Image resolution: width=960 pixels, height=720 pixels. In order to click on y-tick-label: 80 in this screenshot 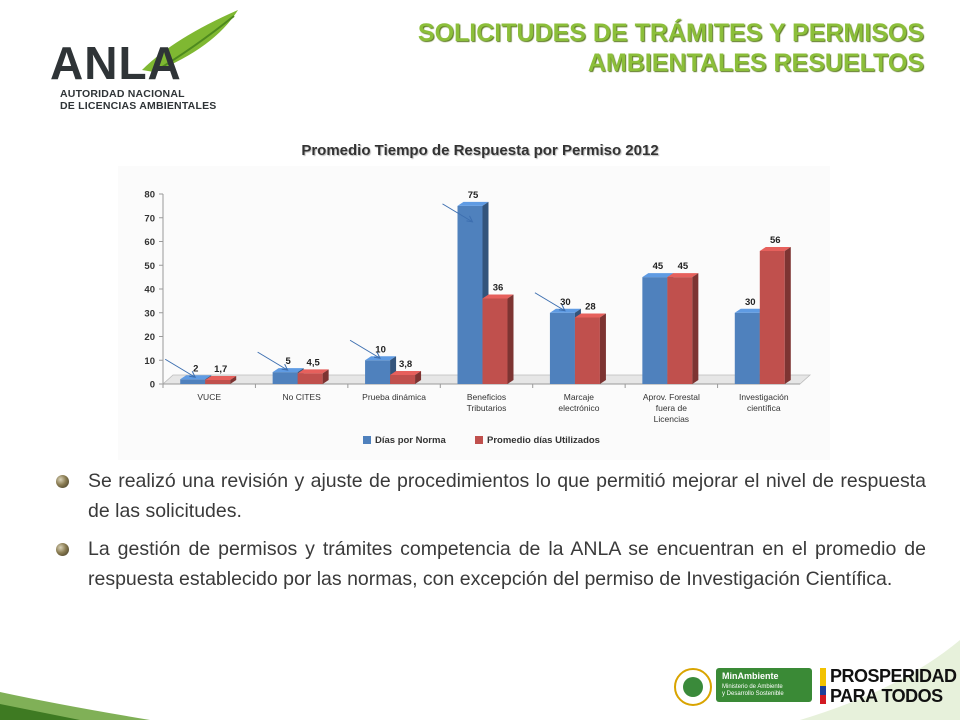, I will do `click(149, 195)`.